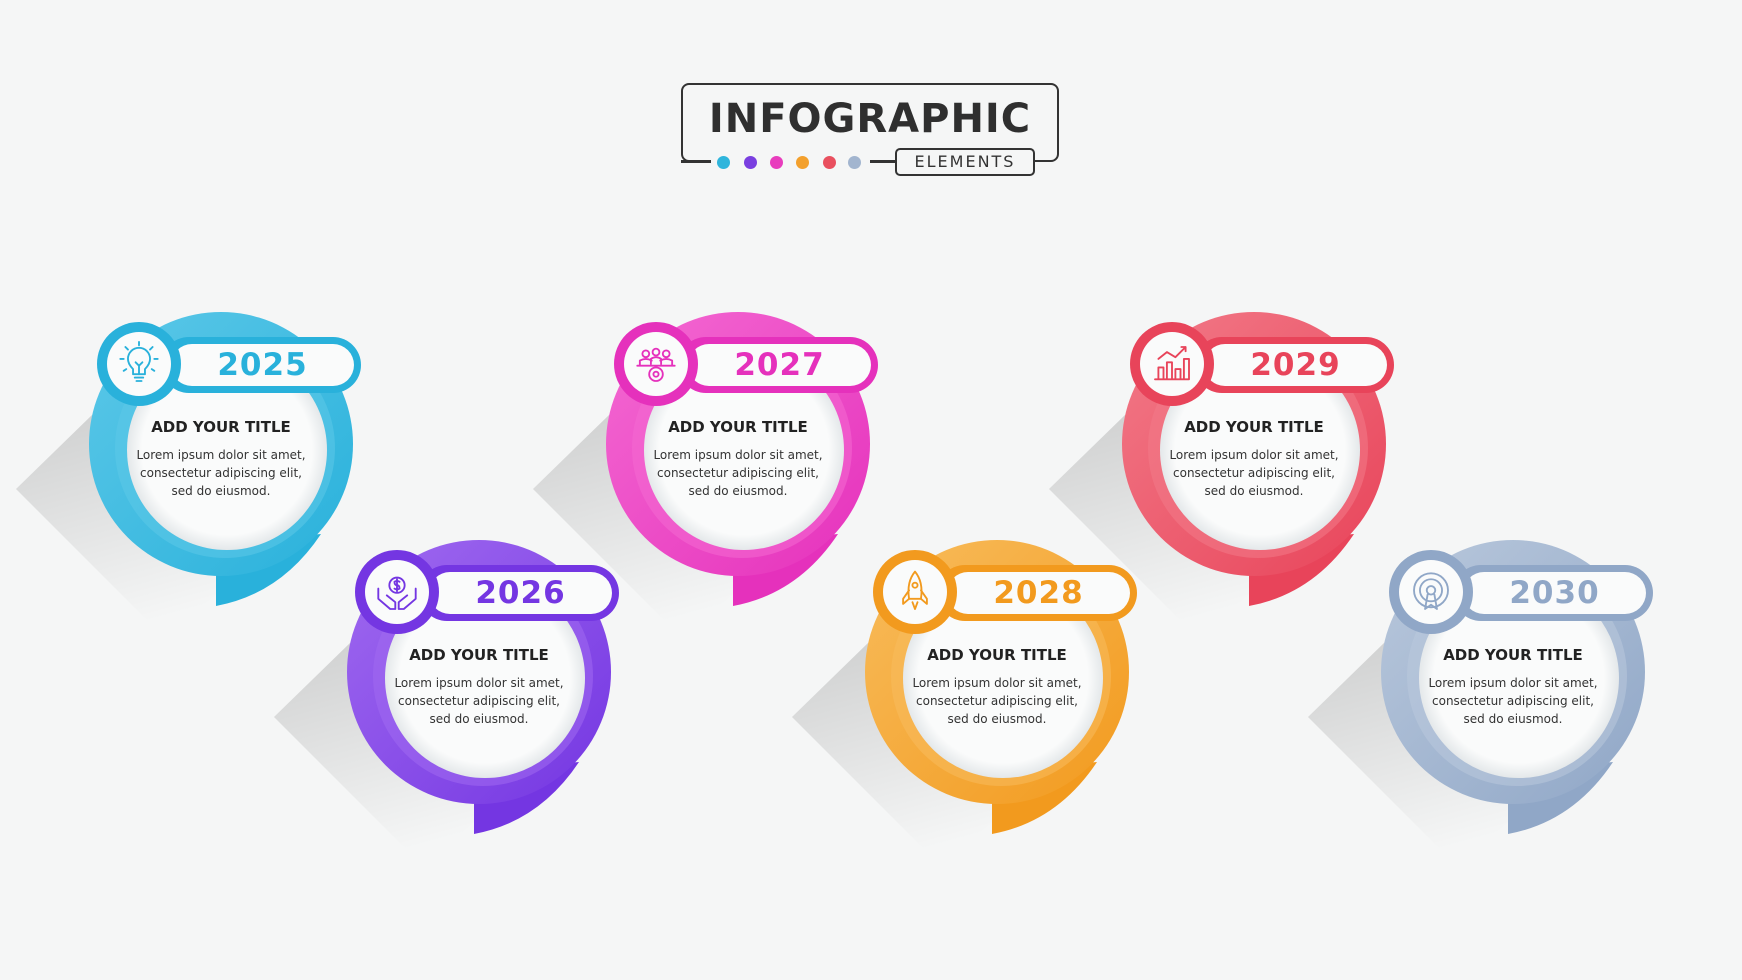 The height and width of the screenshot is (980, 1742). I want to click on frame-line-mid, so click(883, 161).